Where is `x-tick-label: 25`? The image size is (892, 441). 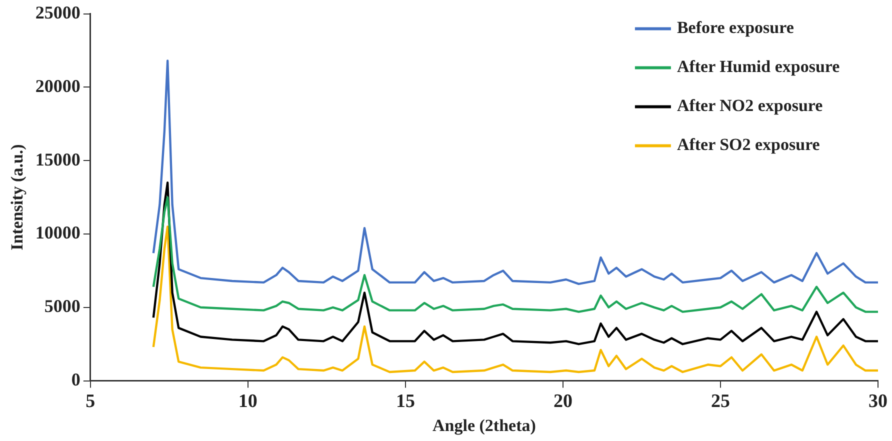
x-tick-label: 25 is located at coordinates (720, 401).